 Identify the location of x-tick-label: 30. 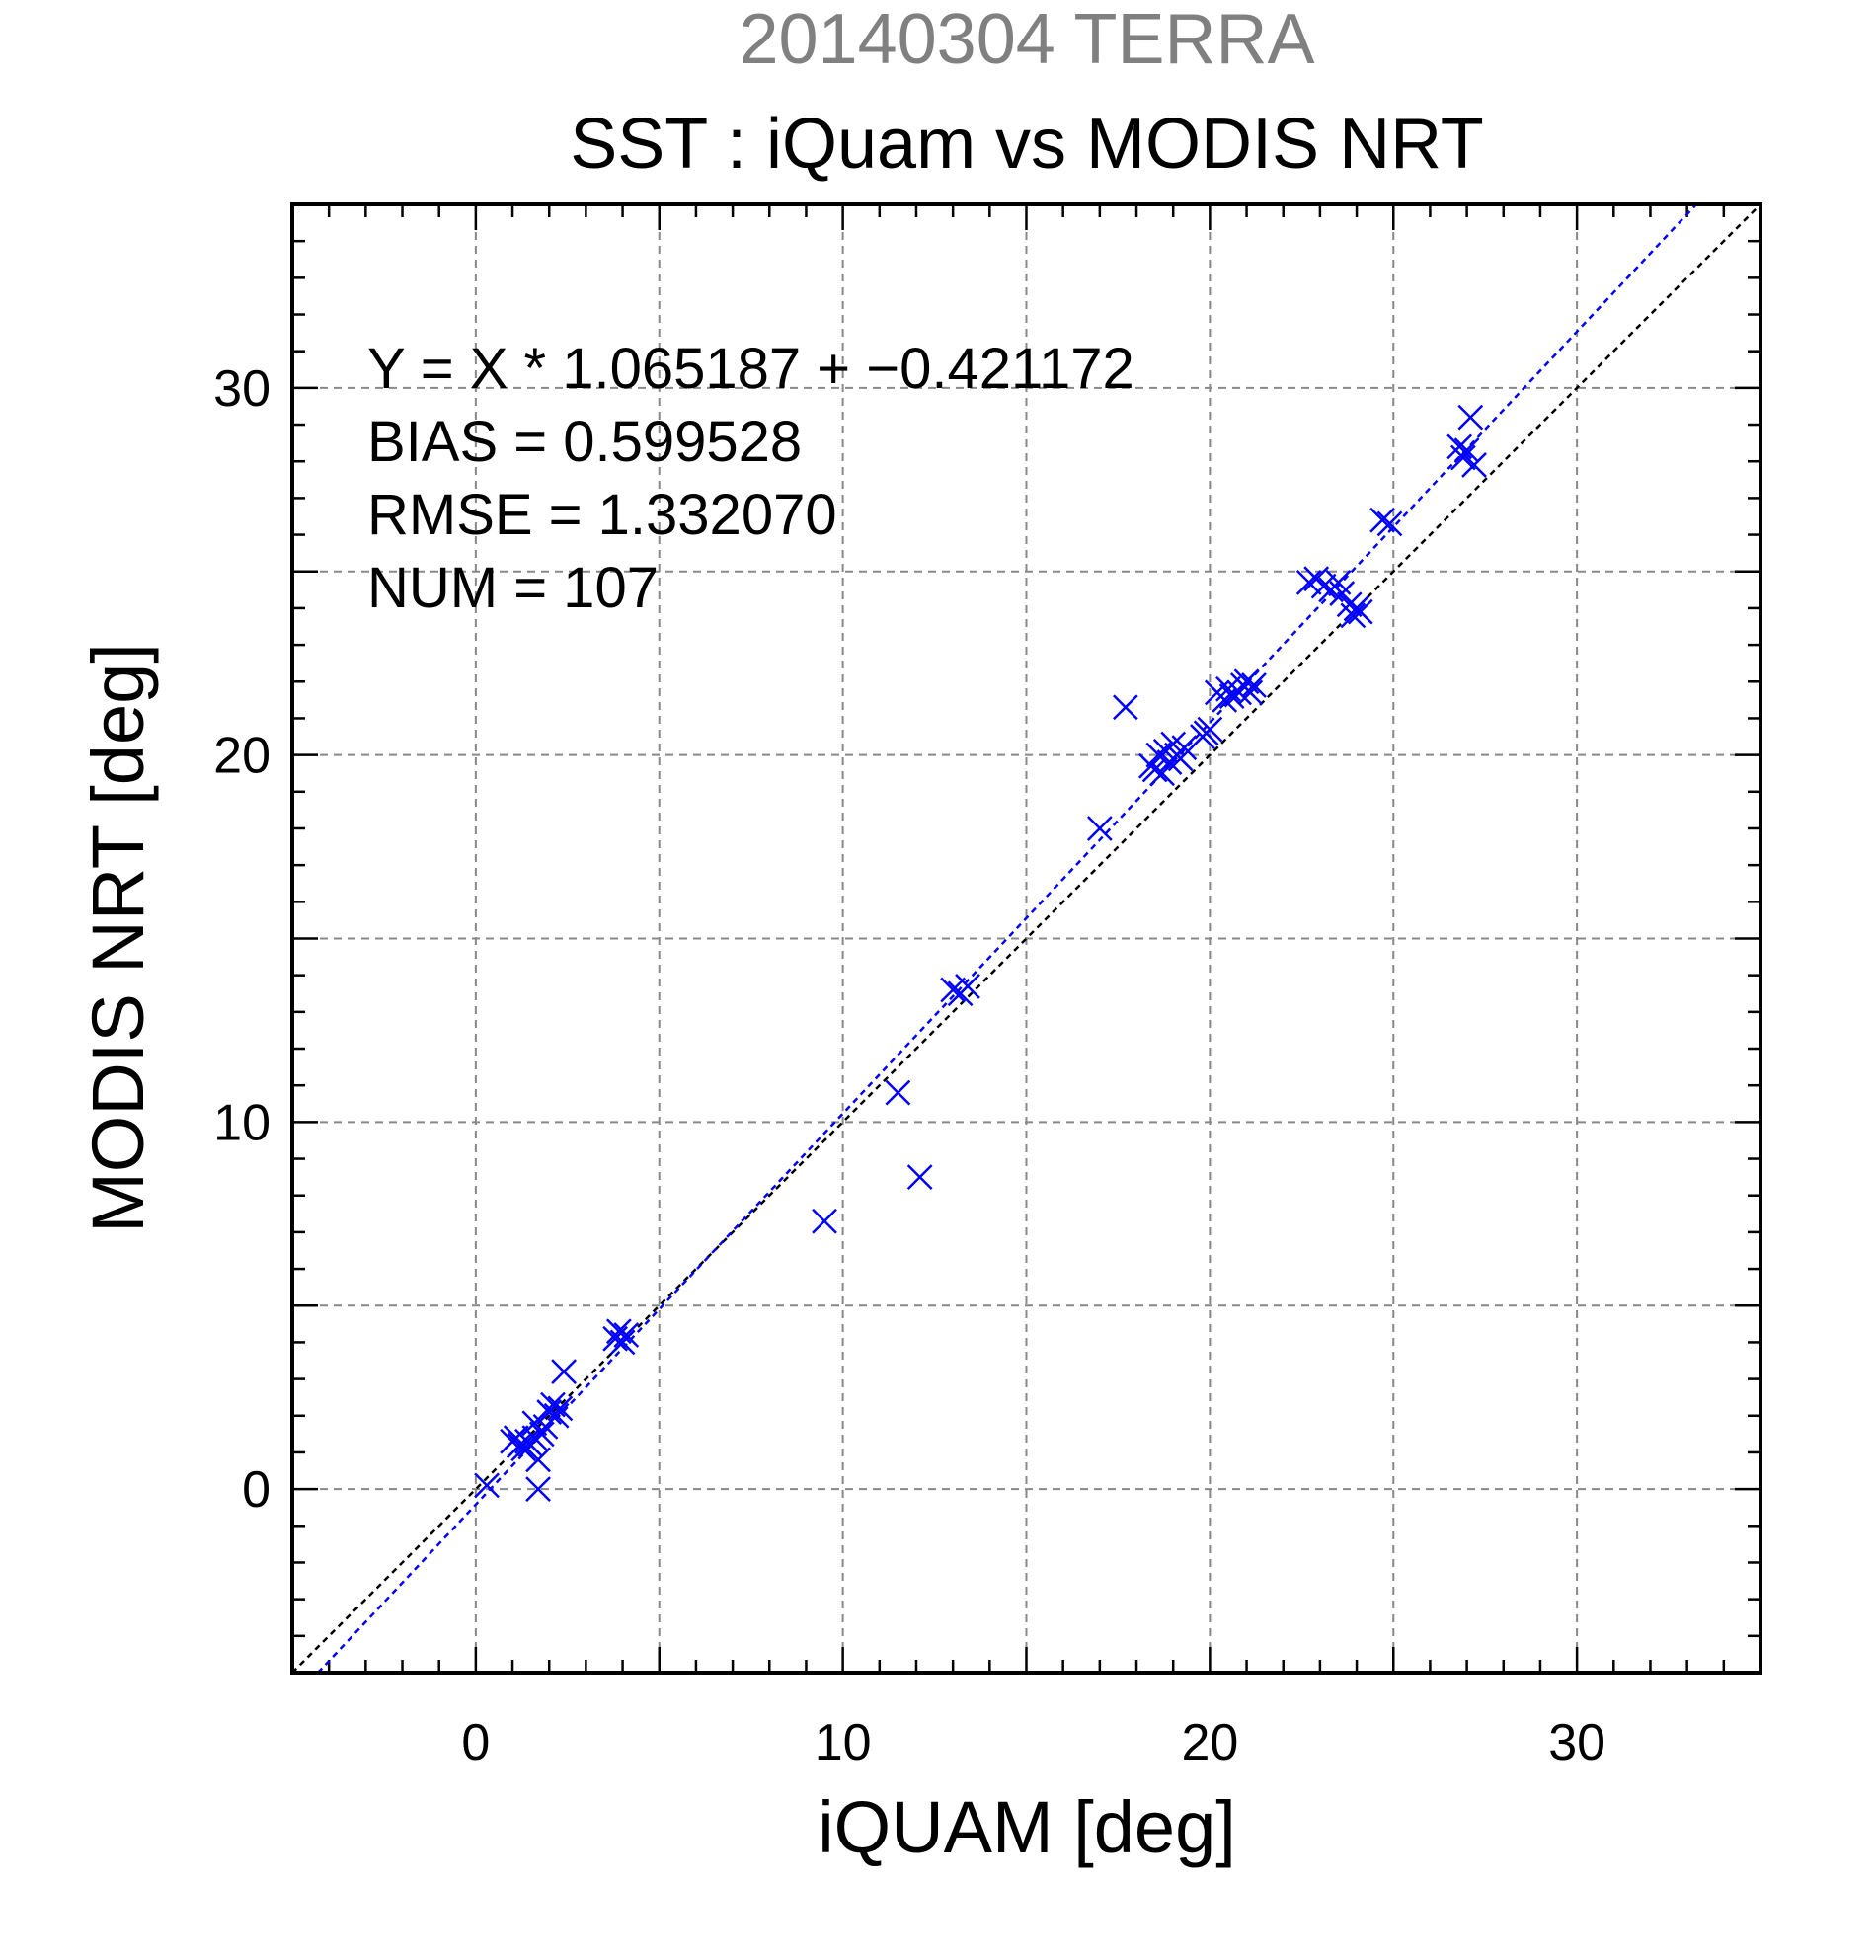
(1577, 1742).